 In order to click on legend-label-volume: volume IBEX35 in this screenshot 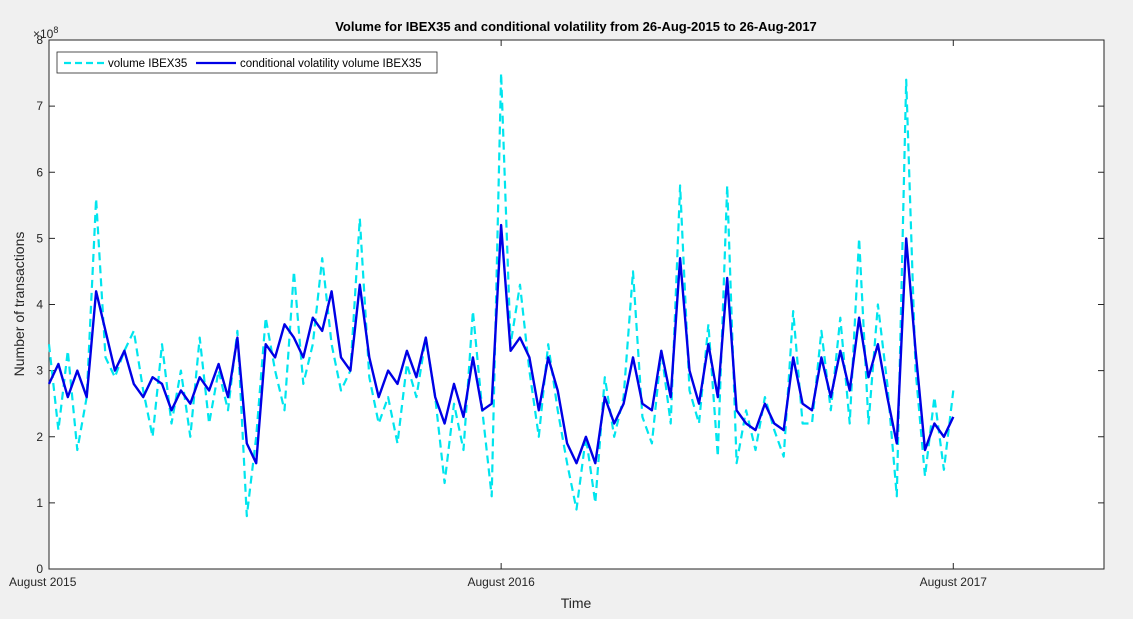, I will do `click(147, 64)`.